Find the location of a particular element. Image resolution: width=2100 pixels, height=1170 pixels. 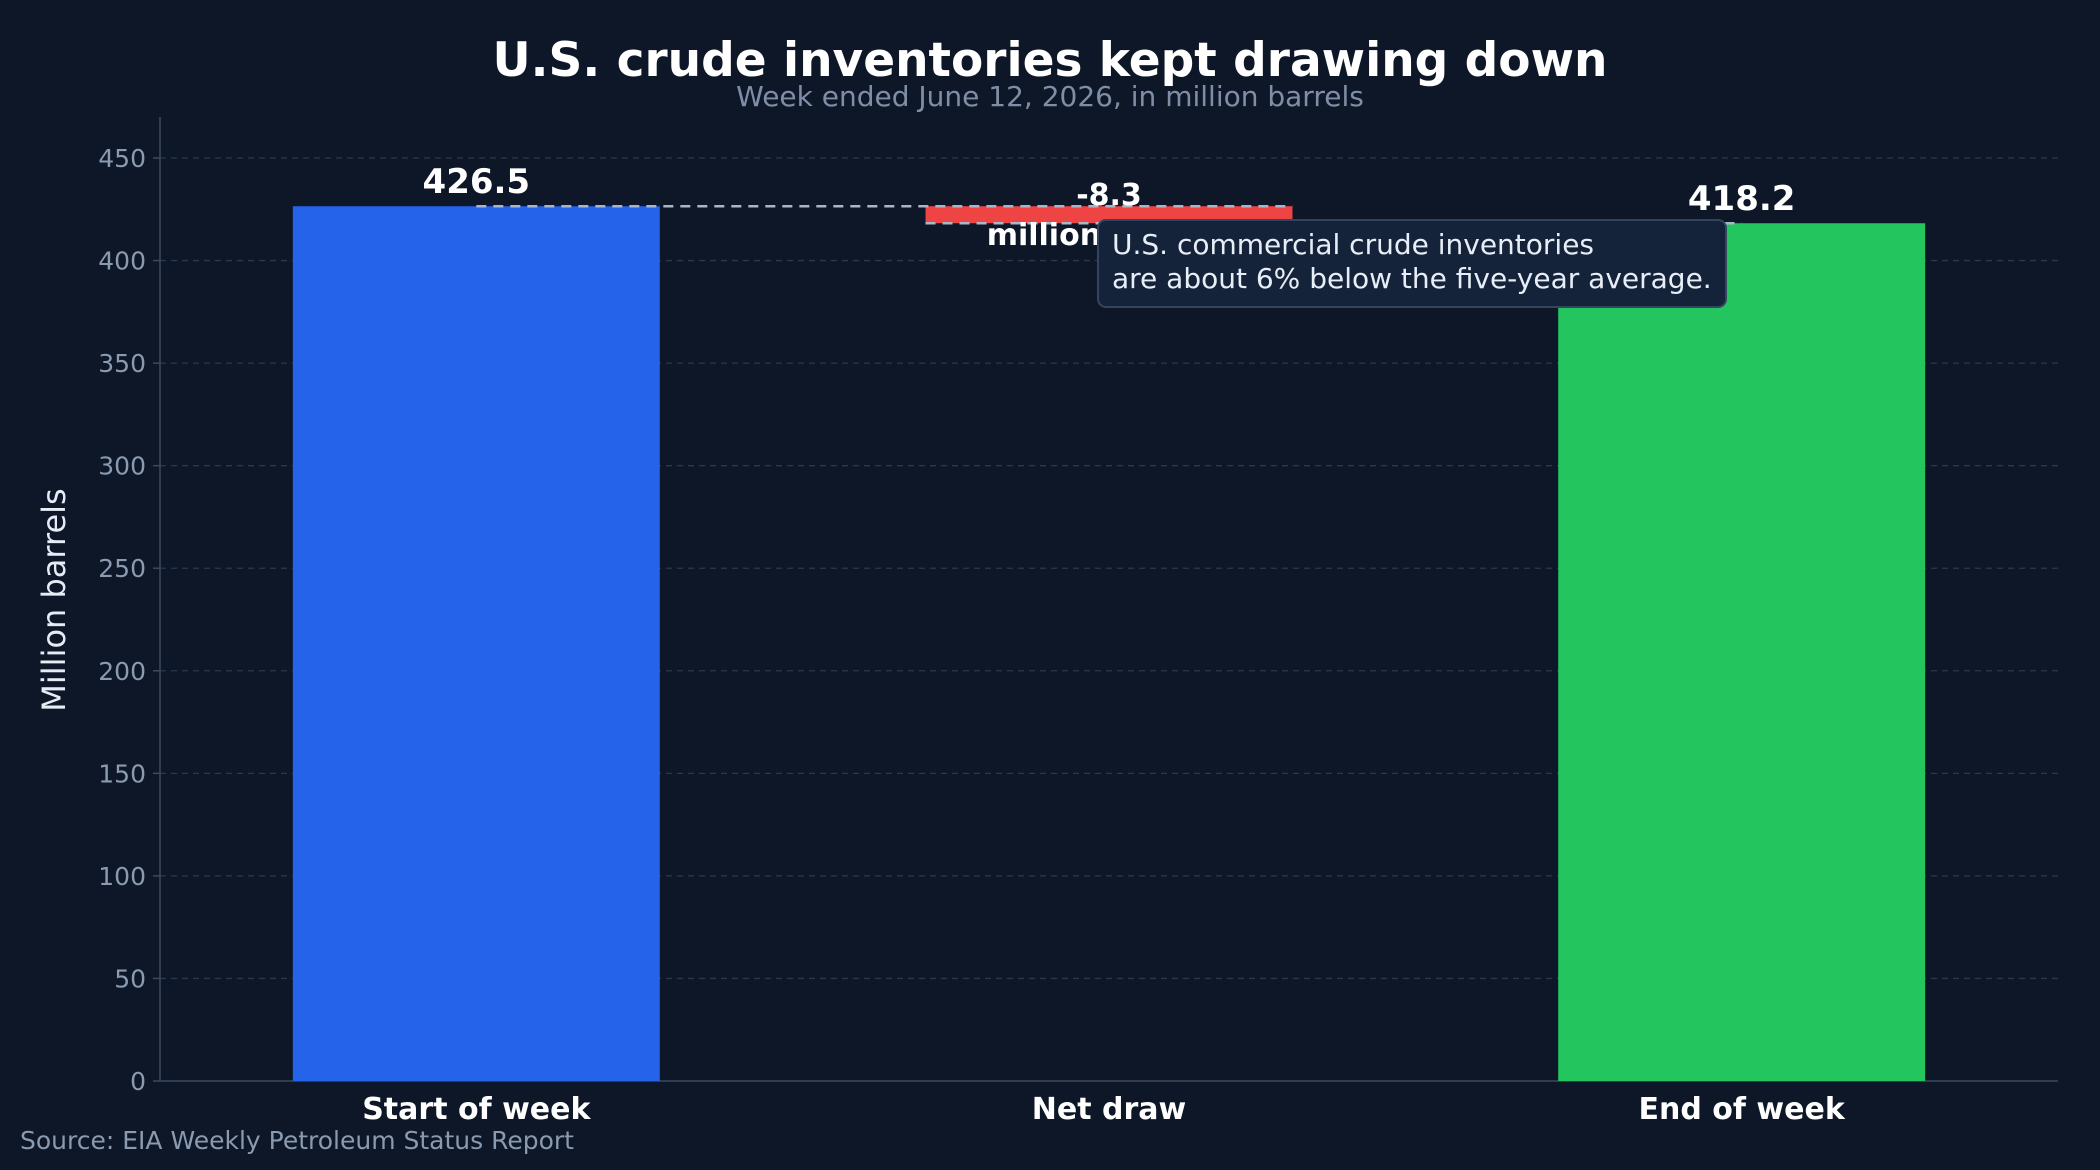

y-tick-label: 350 is located at coordinates (122, 363).